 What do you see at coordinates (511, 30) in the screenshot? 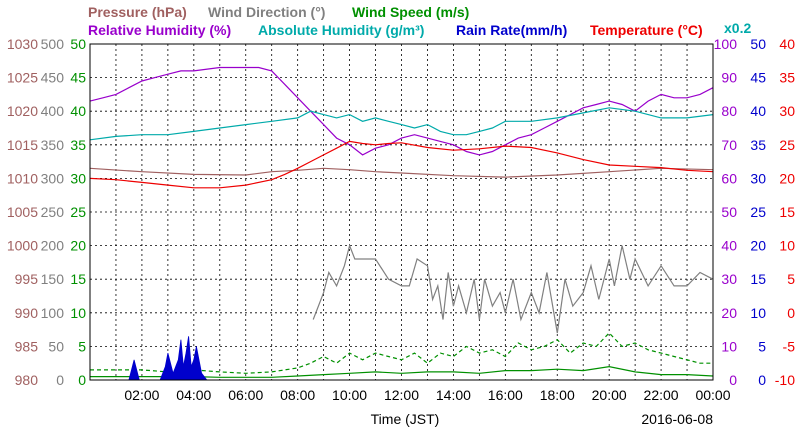
I see `legend-item: Rain Rate(mm/h)` at bounding box center [511, 30].